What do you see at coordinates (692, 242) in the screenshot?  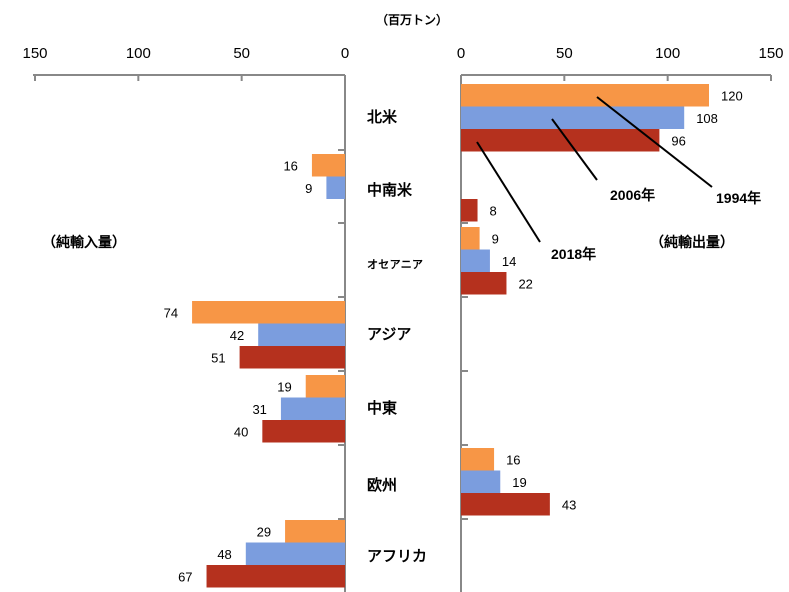 I see `net-export-label: （純輸出量）` at bounding box center [692, 242].